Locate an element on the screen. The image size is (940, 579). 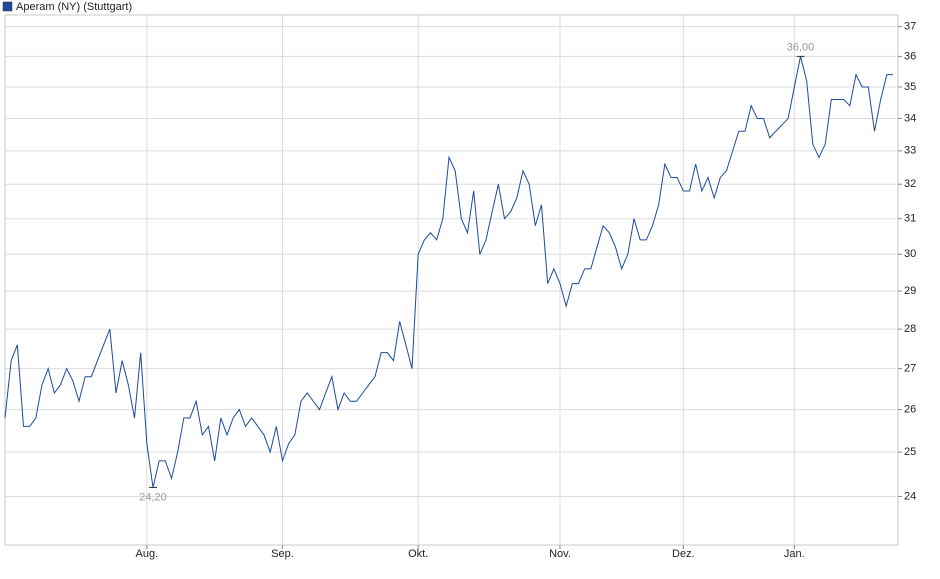
legend-label: Aperam (NY) (Stuttgart) is located at coordinates (74, 7).